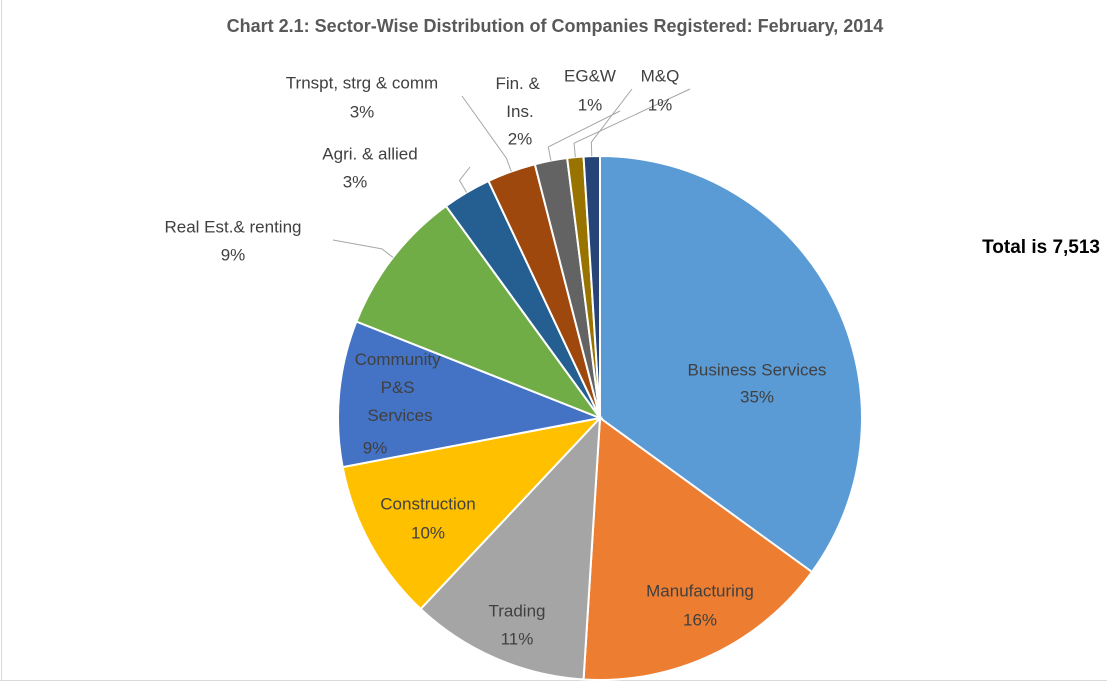 Image resolution: width=1107 pixels, height=682 pixels. What do you see at coordinates (757, 396) in the screenshot?
I see `value-label: 35%` at bounding box center [757, 396].